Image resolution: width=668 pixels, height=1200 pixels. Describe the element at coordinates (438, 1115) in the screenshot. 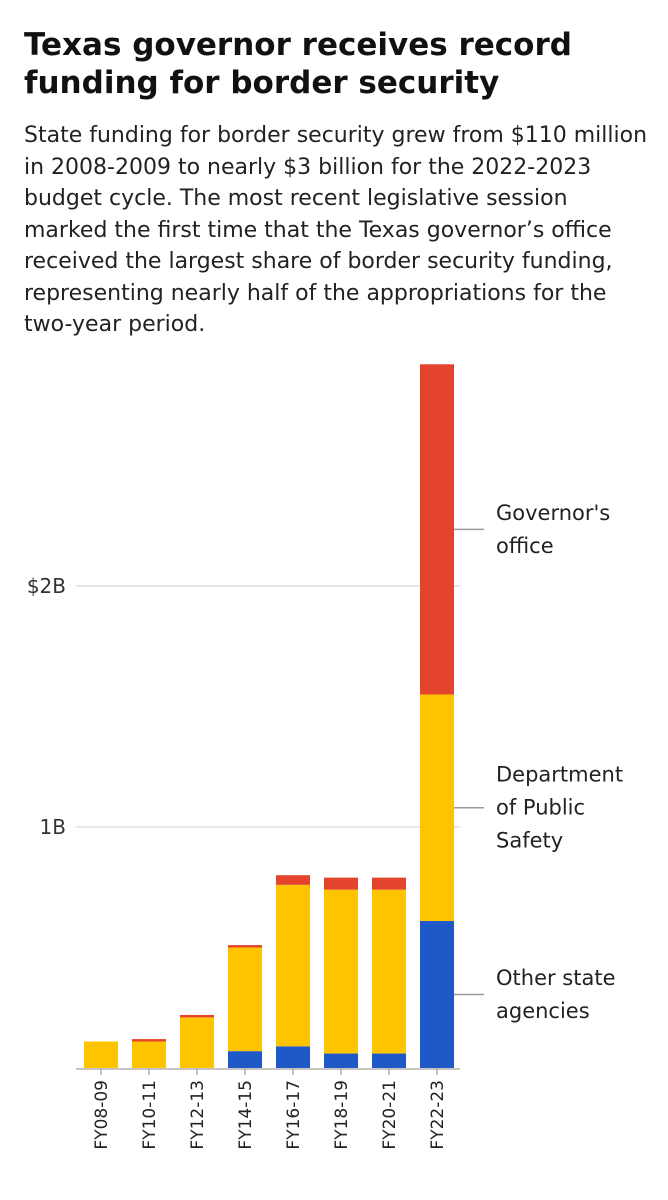

I see `x-tick-label: FY22-23` at that location.